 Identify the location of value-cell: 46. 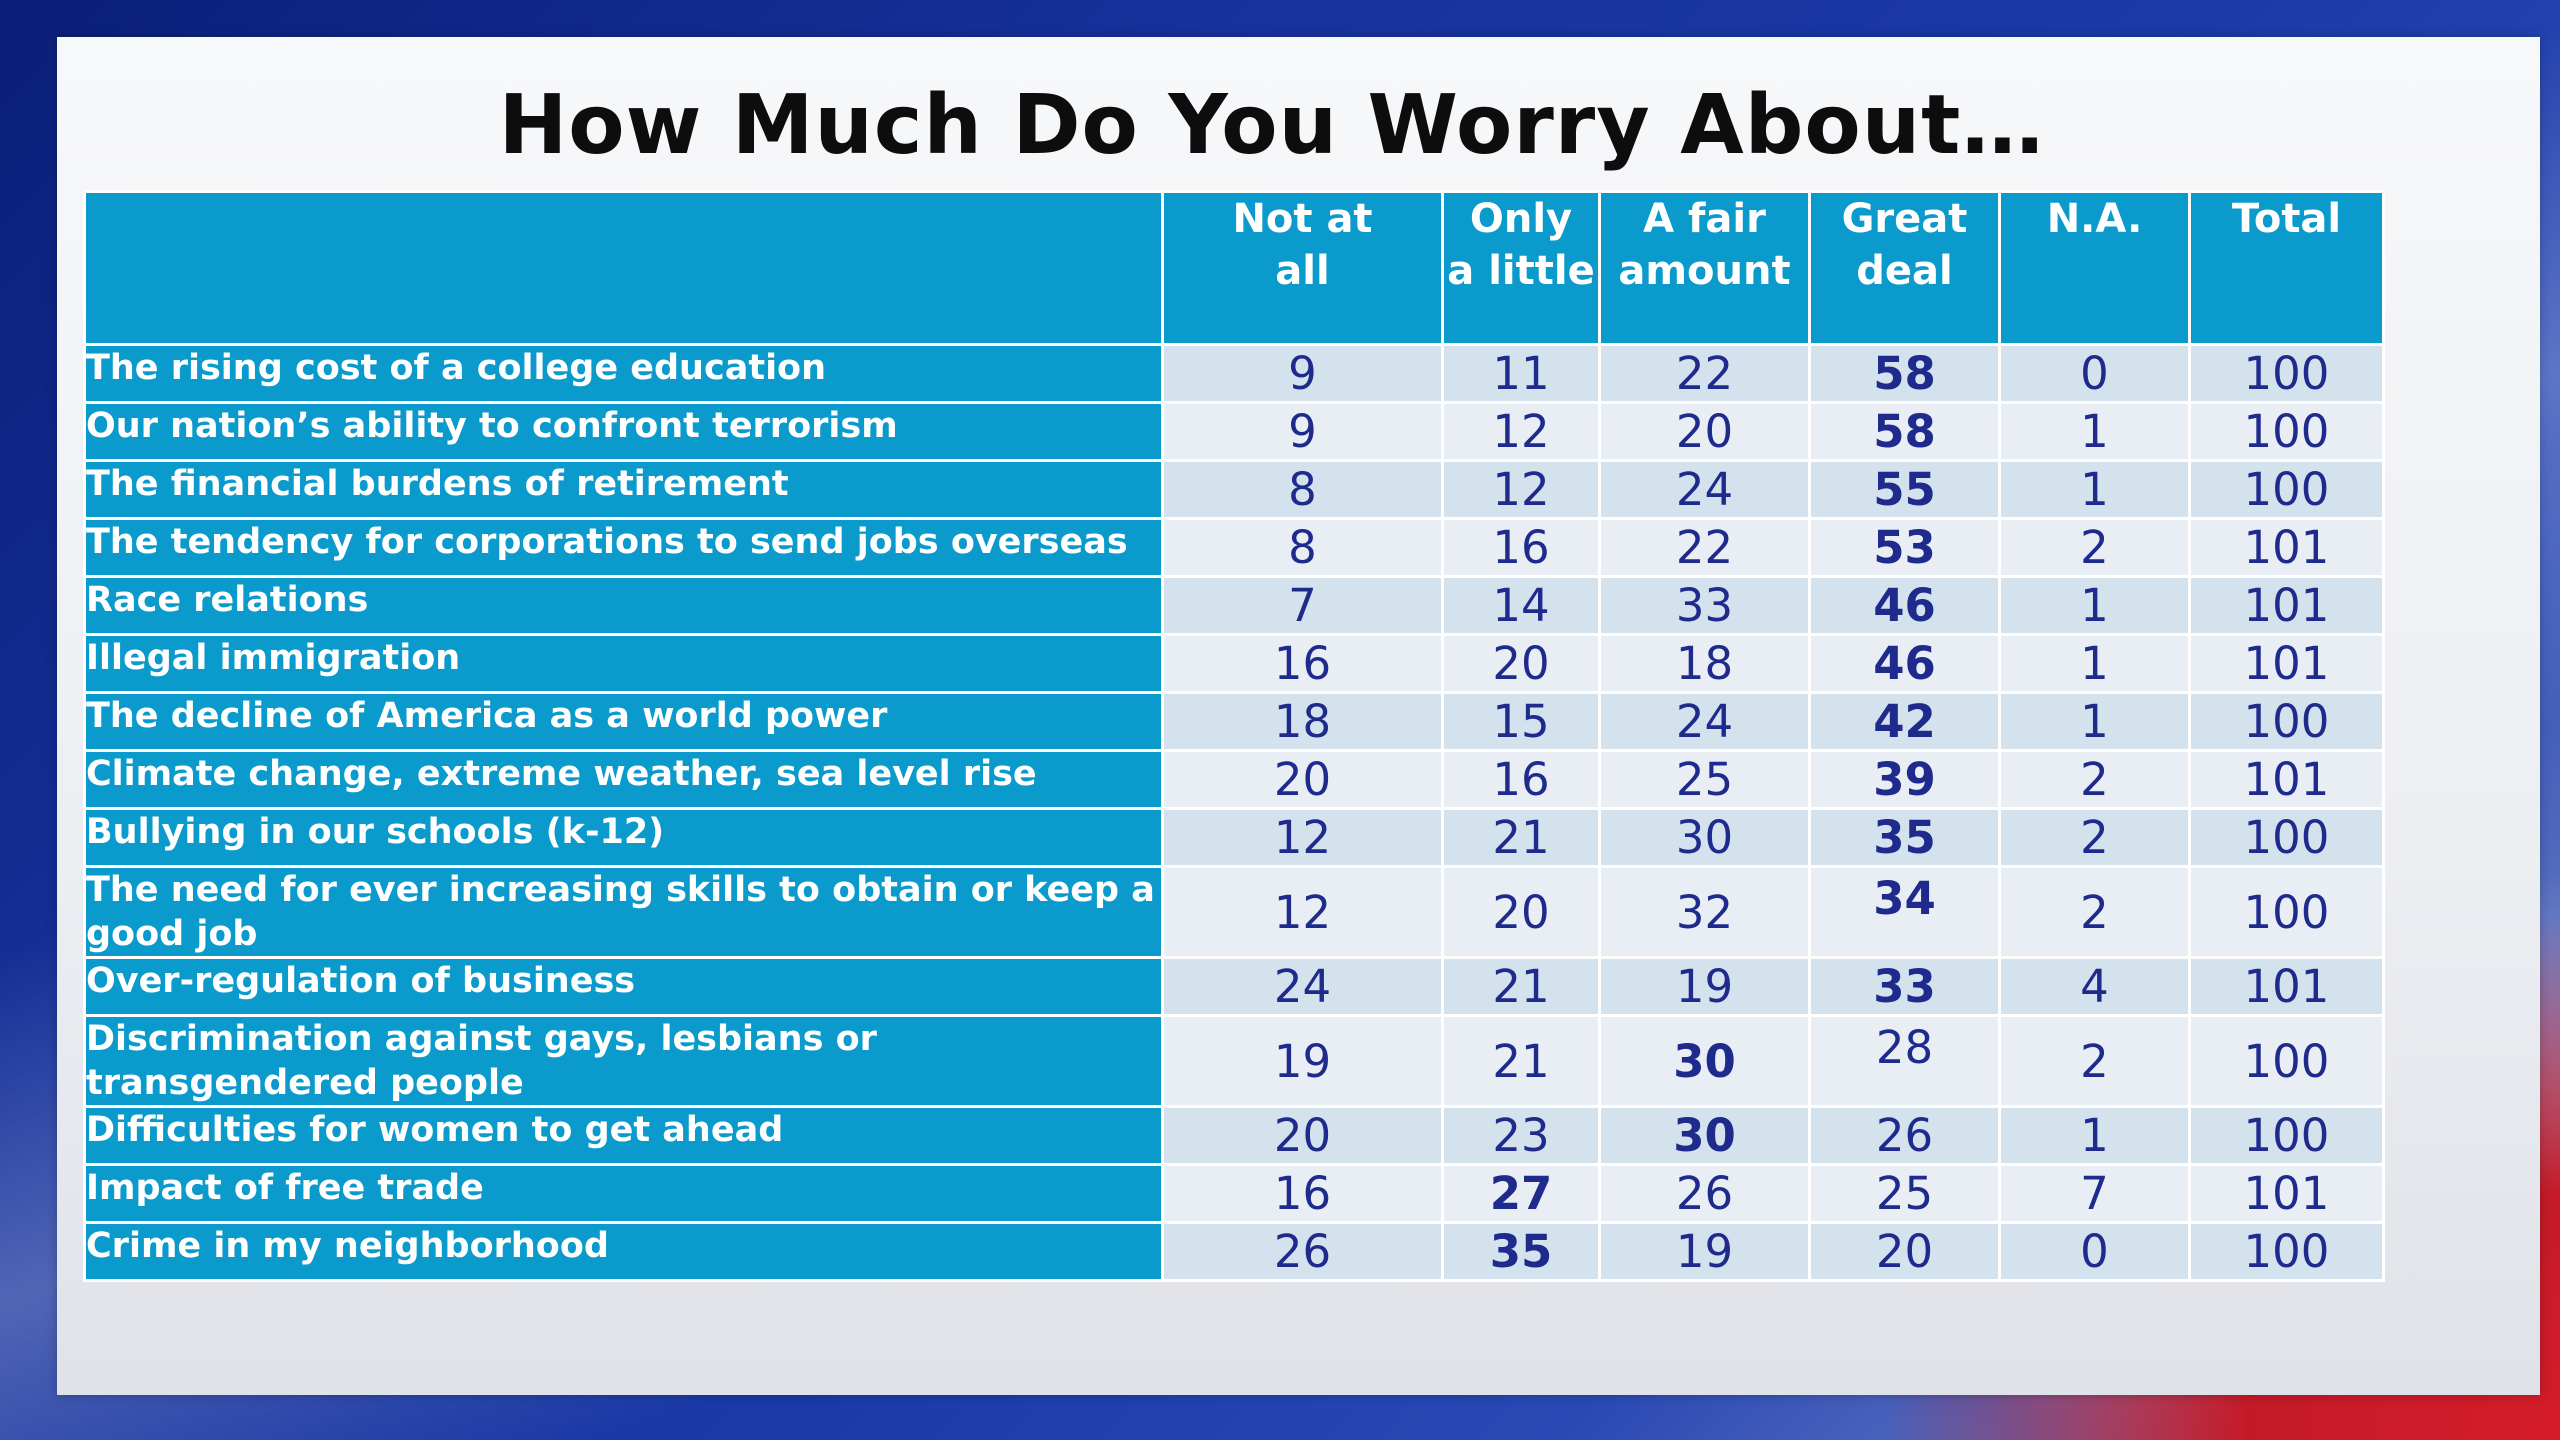
(1904, 663).